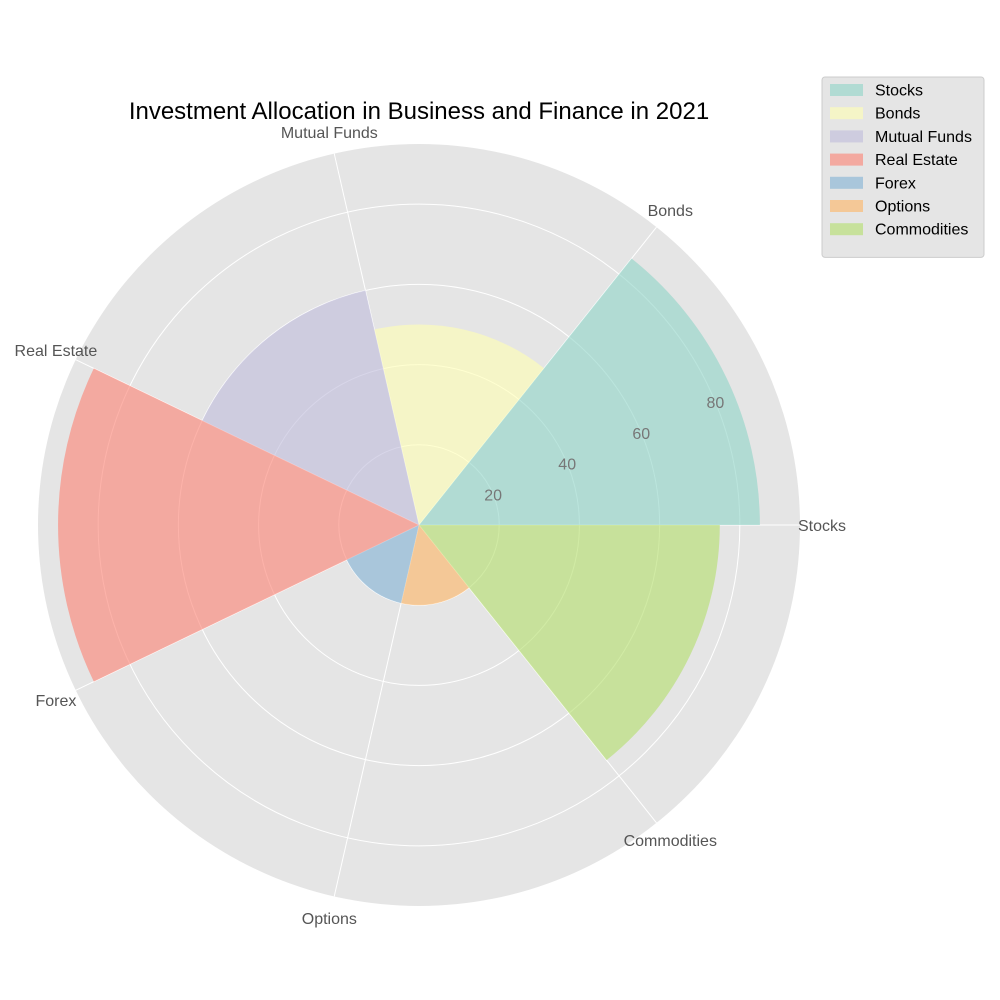 This screenshot has height=1000, width=1000. I want to click on radial-tick-label: 60, so click(641, 434).